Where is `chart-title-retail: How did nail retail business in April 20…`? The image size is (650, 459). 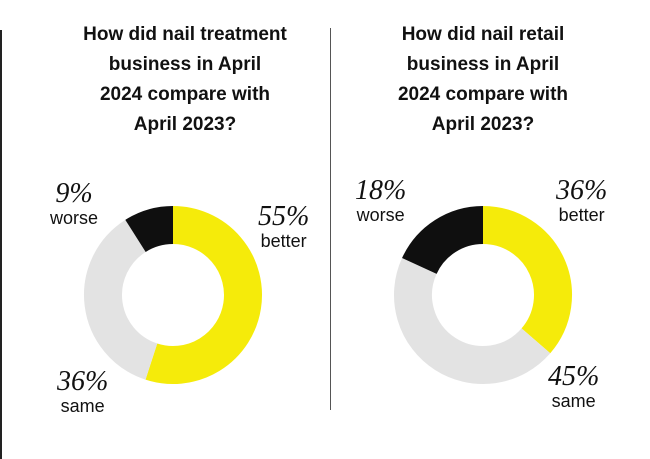 chart-title-retail: How did nail retail business in April 20… is located at coordinates (483, 79).